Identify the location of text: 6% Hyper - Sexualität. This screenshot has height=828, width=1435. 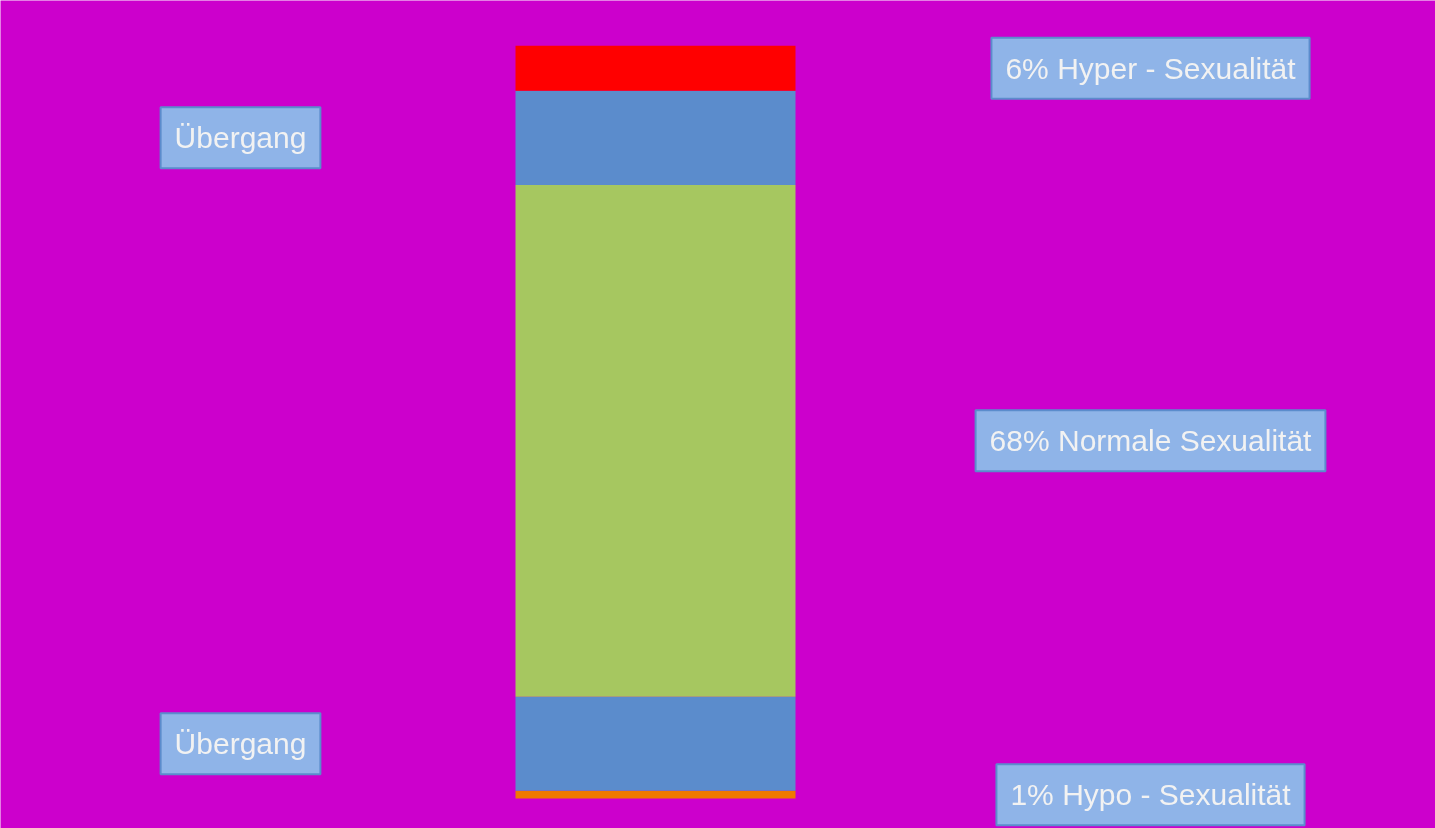
(1151, 68).